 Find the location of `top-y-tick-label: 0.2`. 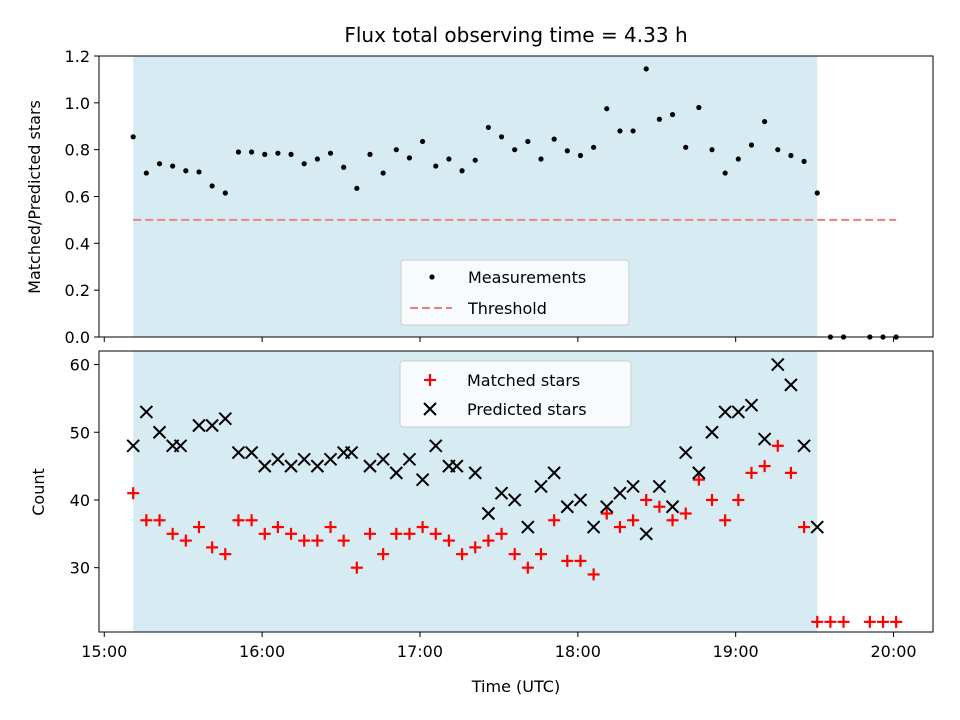

top-y-tick-label: 0.2 is located at coordinates (77, 290).